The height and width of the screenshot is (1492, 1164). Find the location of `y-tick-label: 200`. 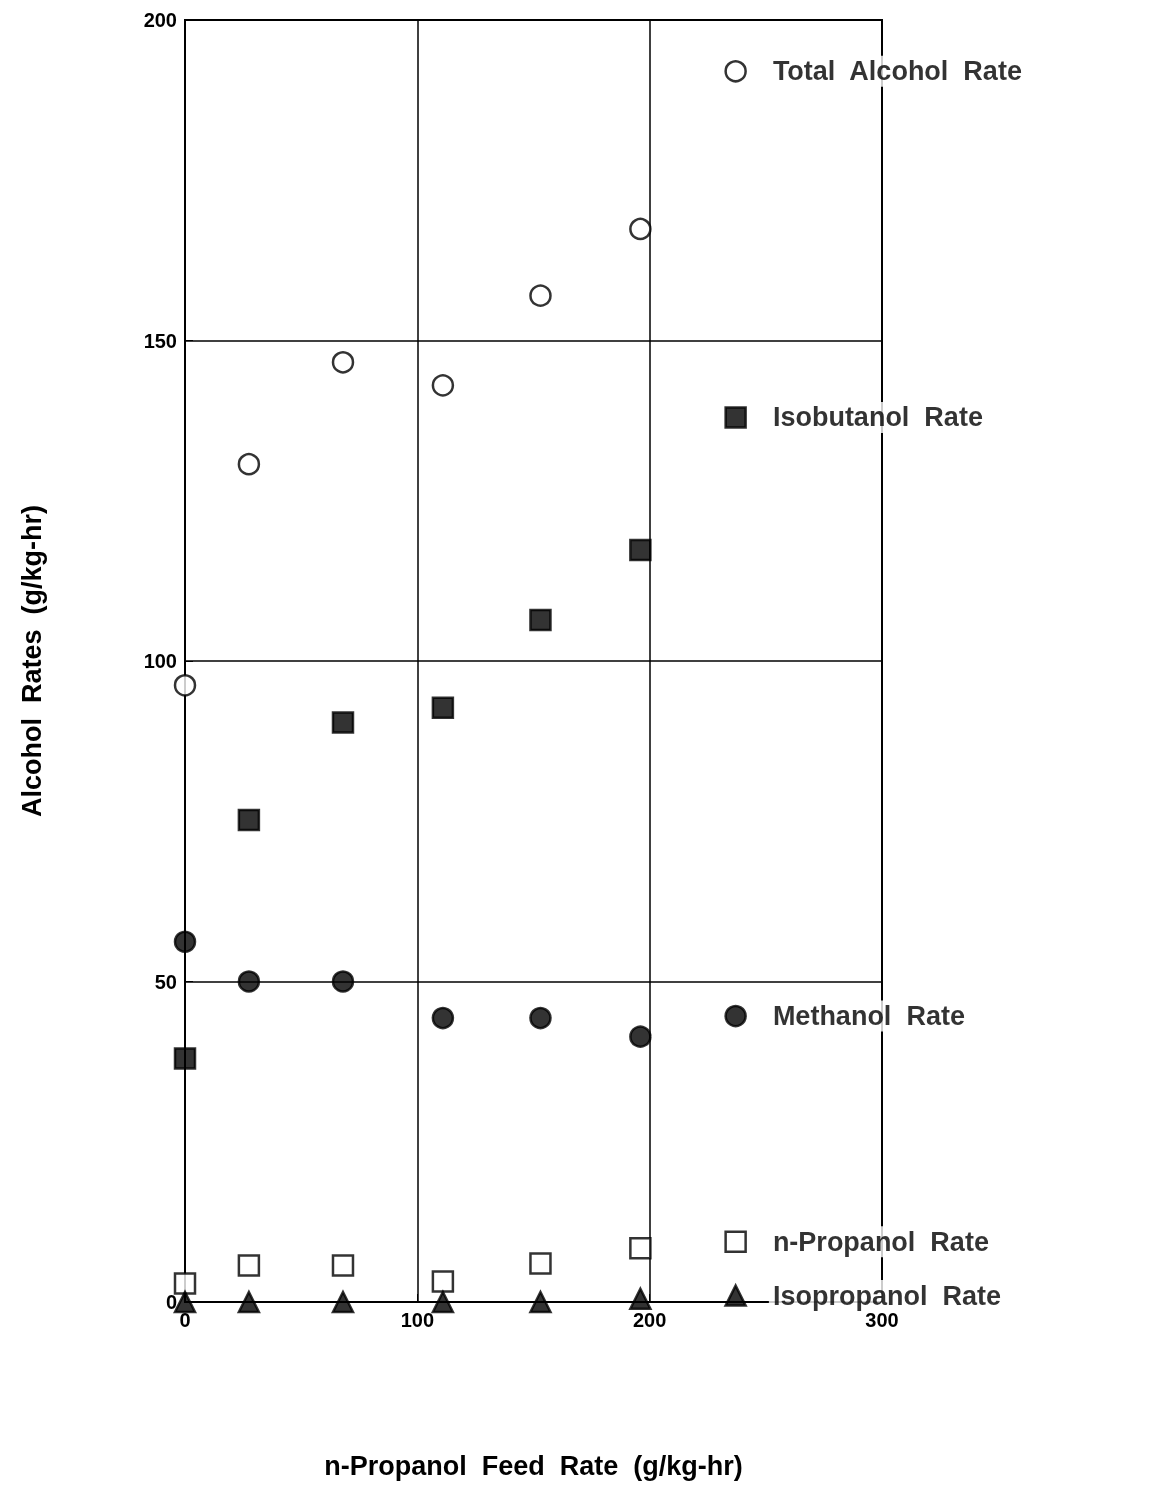

y-tick-label: 200 is located at coordinates (160, 20).